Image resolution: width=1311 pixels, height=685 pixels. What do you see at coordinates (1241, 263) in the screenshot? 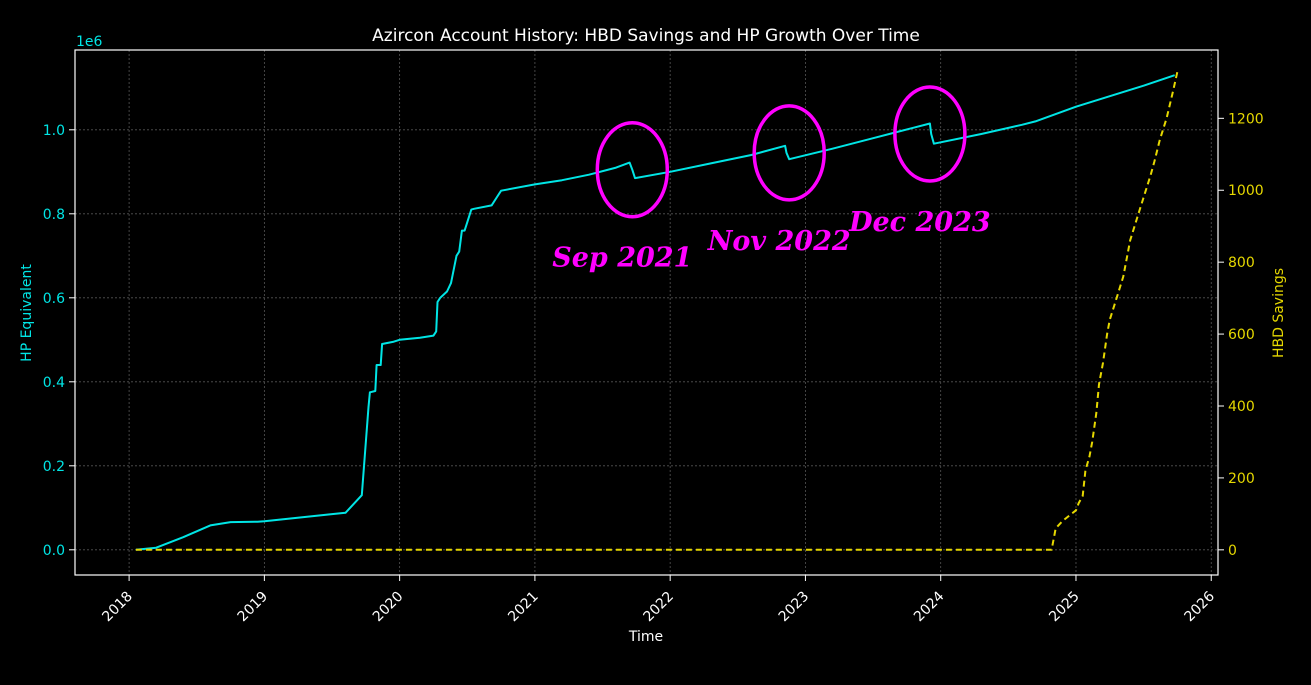
I see `y-right-tick-label: 800` at bounding box center [1241, 263].